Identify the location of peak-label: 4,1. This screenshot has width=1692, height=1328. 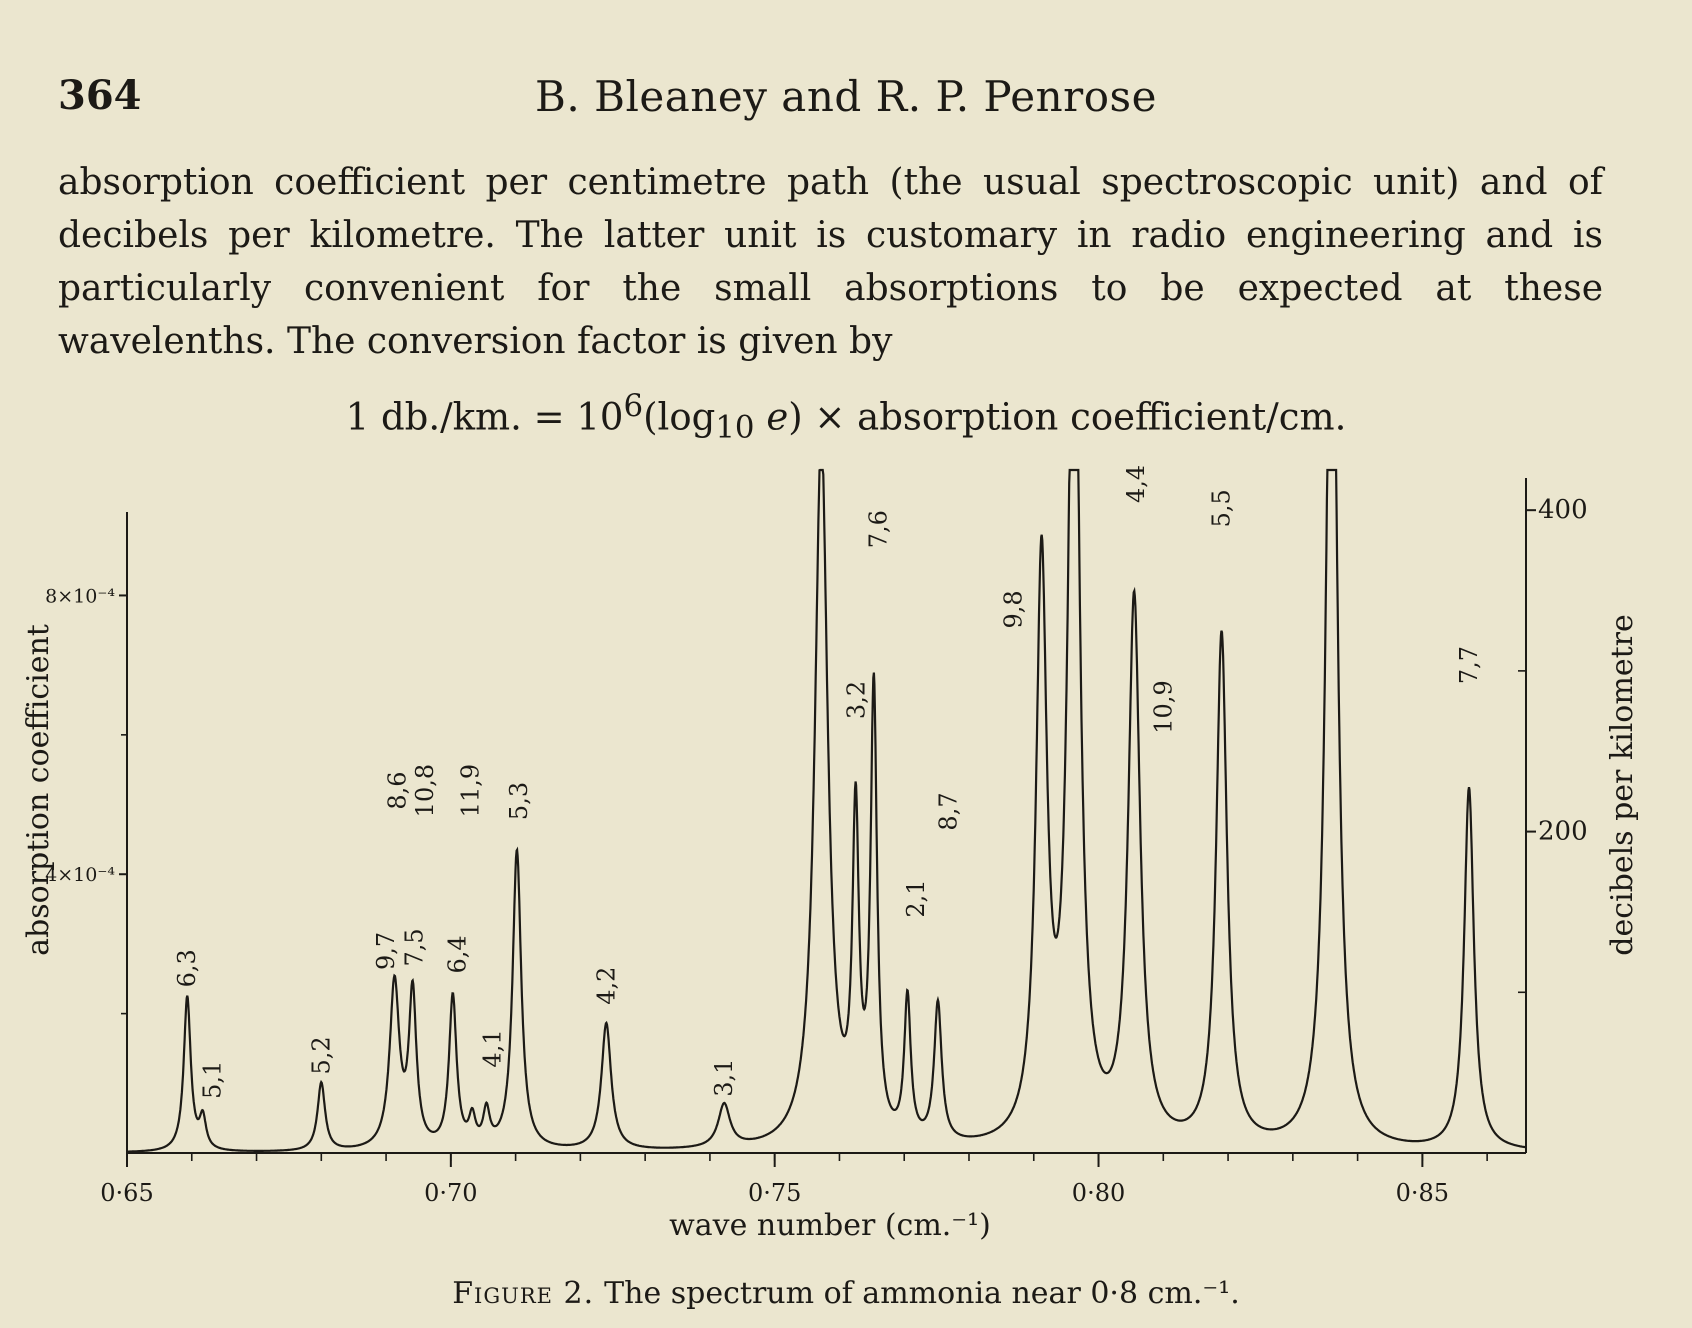
(492, 1048).